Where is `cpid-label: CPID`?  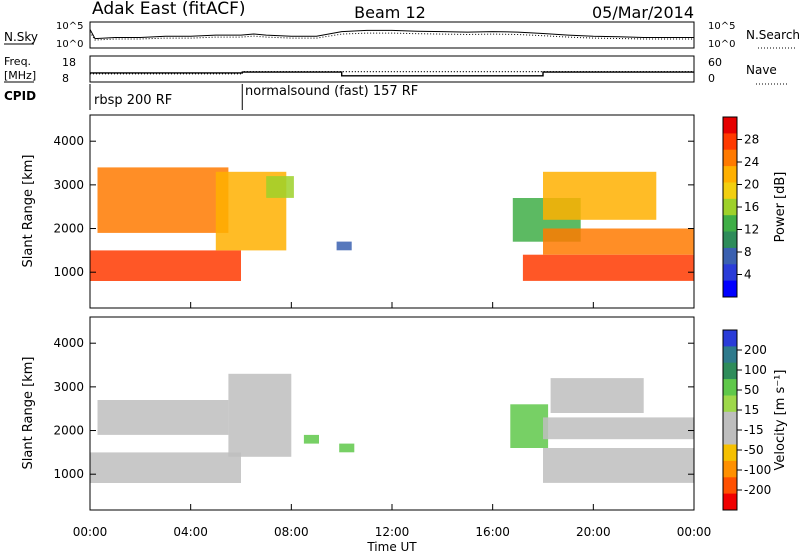
cpid-label: CPID is located at coordinates (20, 96).